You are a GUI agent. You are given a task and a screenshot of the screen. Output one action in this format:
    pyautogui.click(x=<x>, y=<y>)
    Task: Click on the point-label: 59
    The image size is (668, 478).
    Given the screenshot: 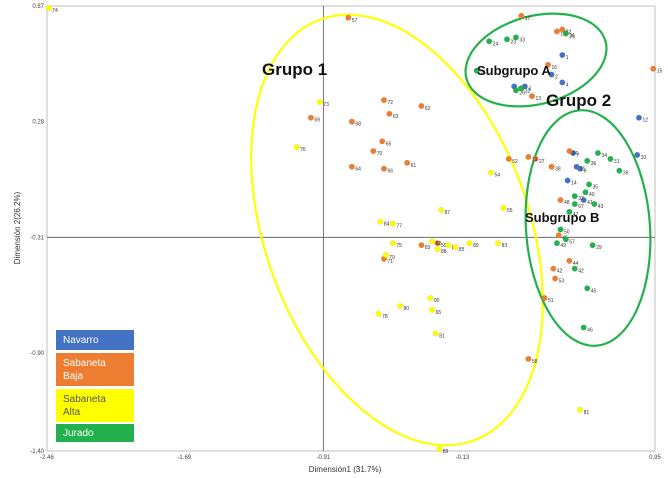 What is the action you would take?
    pyautogui.click(x=444, y=246)
    